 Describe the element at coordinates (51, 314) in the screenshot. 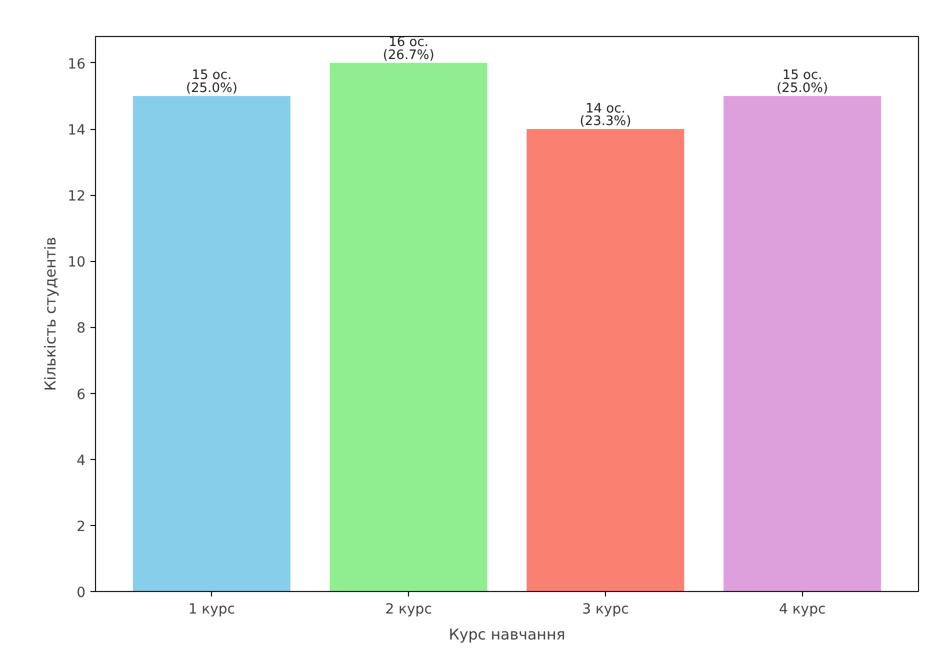

I see `y-axis-title: Кількість студентів` at that location.